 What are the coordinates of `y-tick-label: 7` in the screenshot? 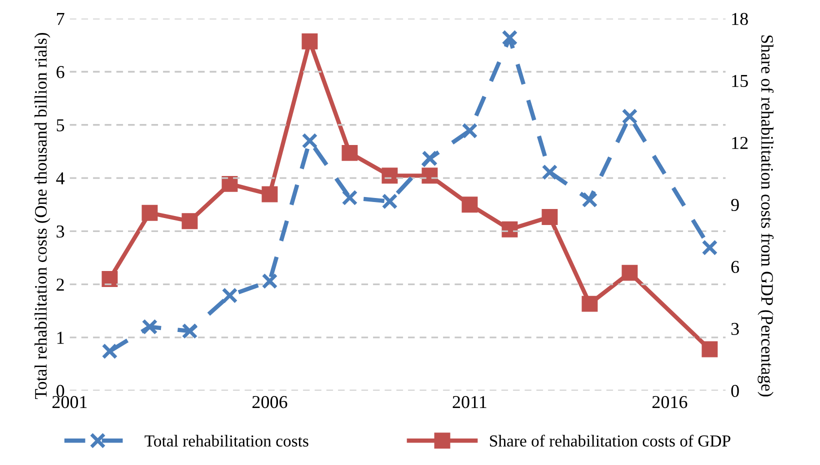 It's located at (60, 19).